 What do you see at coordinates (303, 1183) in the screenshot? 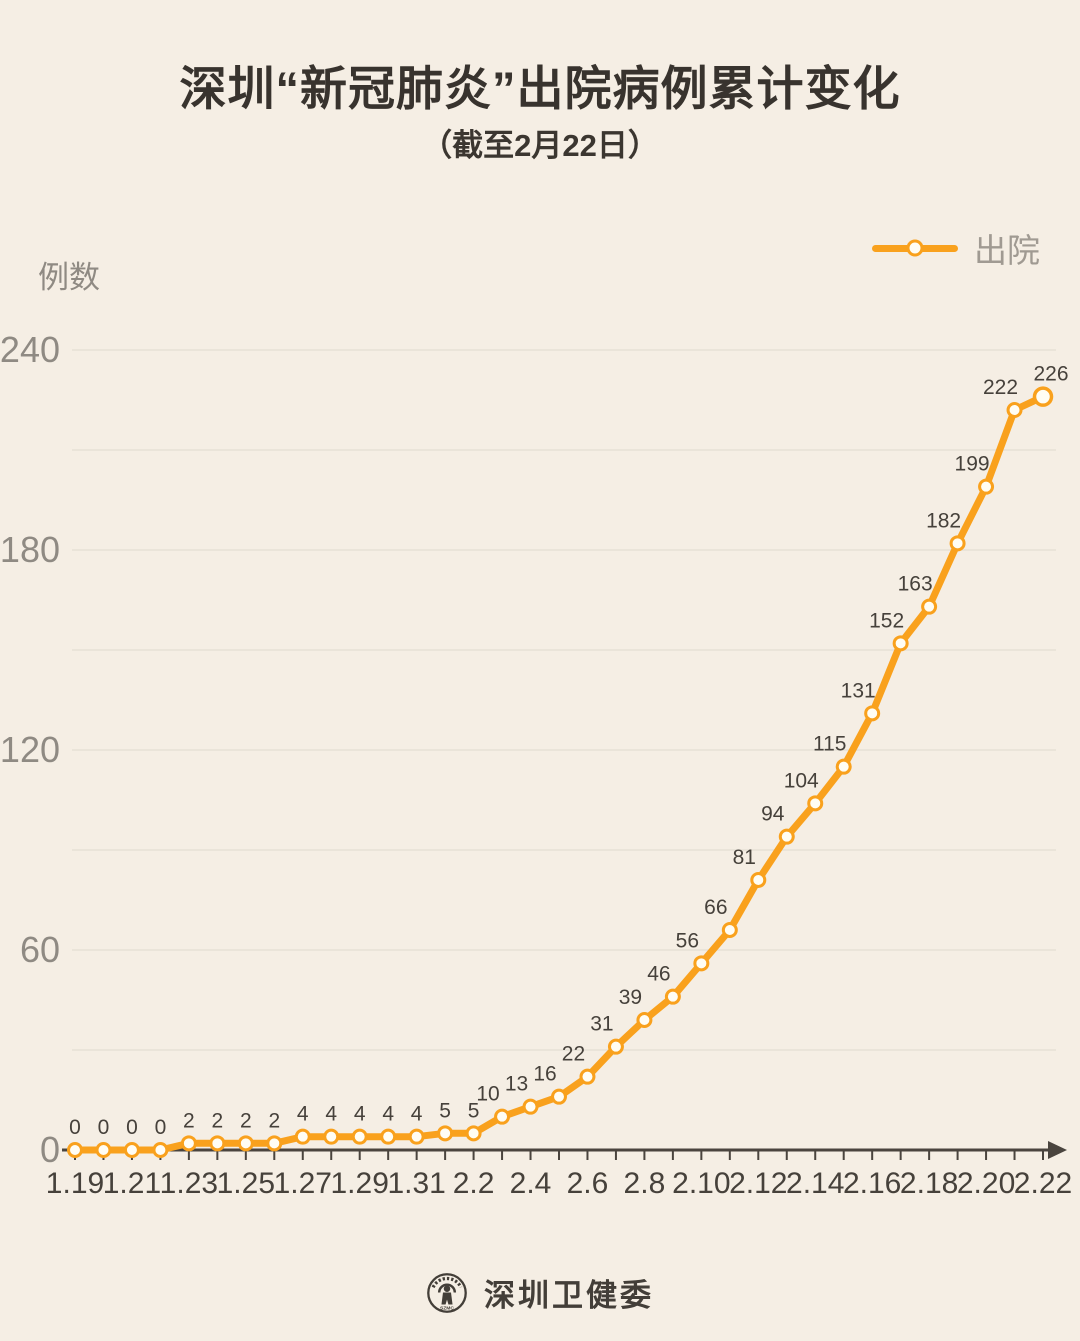
I see `x-tick-label: 1.27` at bounding box center [303, 1183].